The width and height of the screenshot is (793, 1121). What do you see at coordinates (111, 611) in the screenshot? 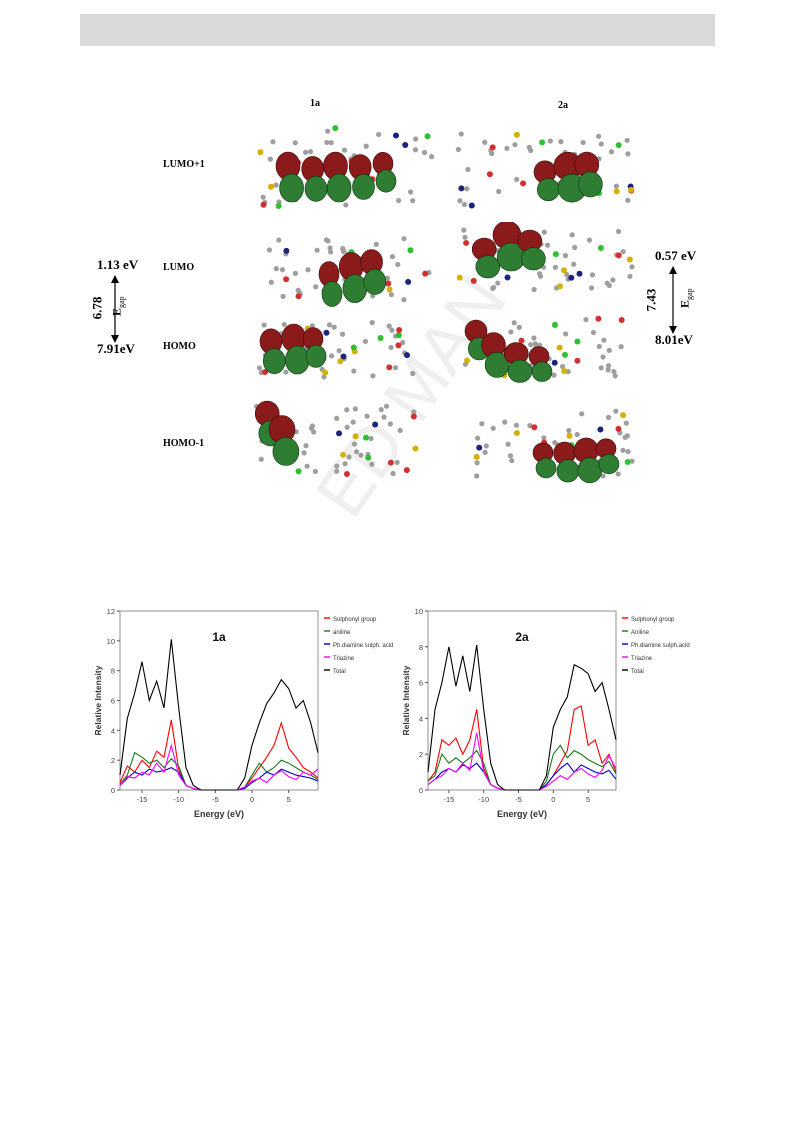
I see `y-tick-label: 12` at bounding box center [111, 611].